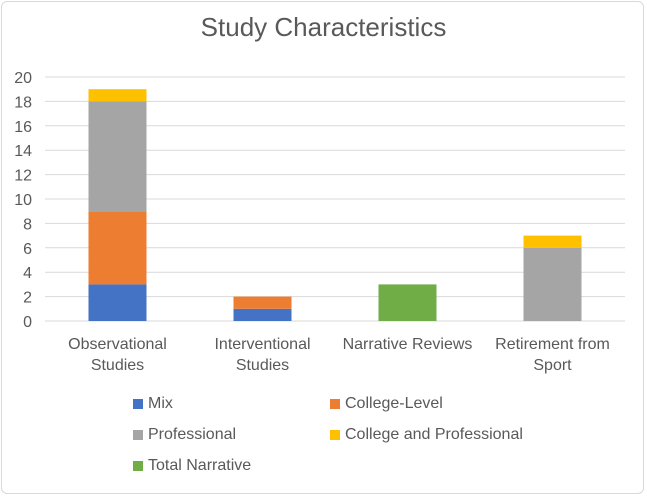 Image resolution: width=647 pixels, height=497 pixels. What do you see at coordinates (23, 127) in the screenshot?
I see `y-tick-label: 16` at bounding box center [23, 127].